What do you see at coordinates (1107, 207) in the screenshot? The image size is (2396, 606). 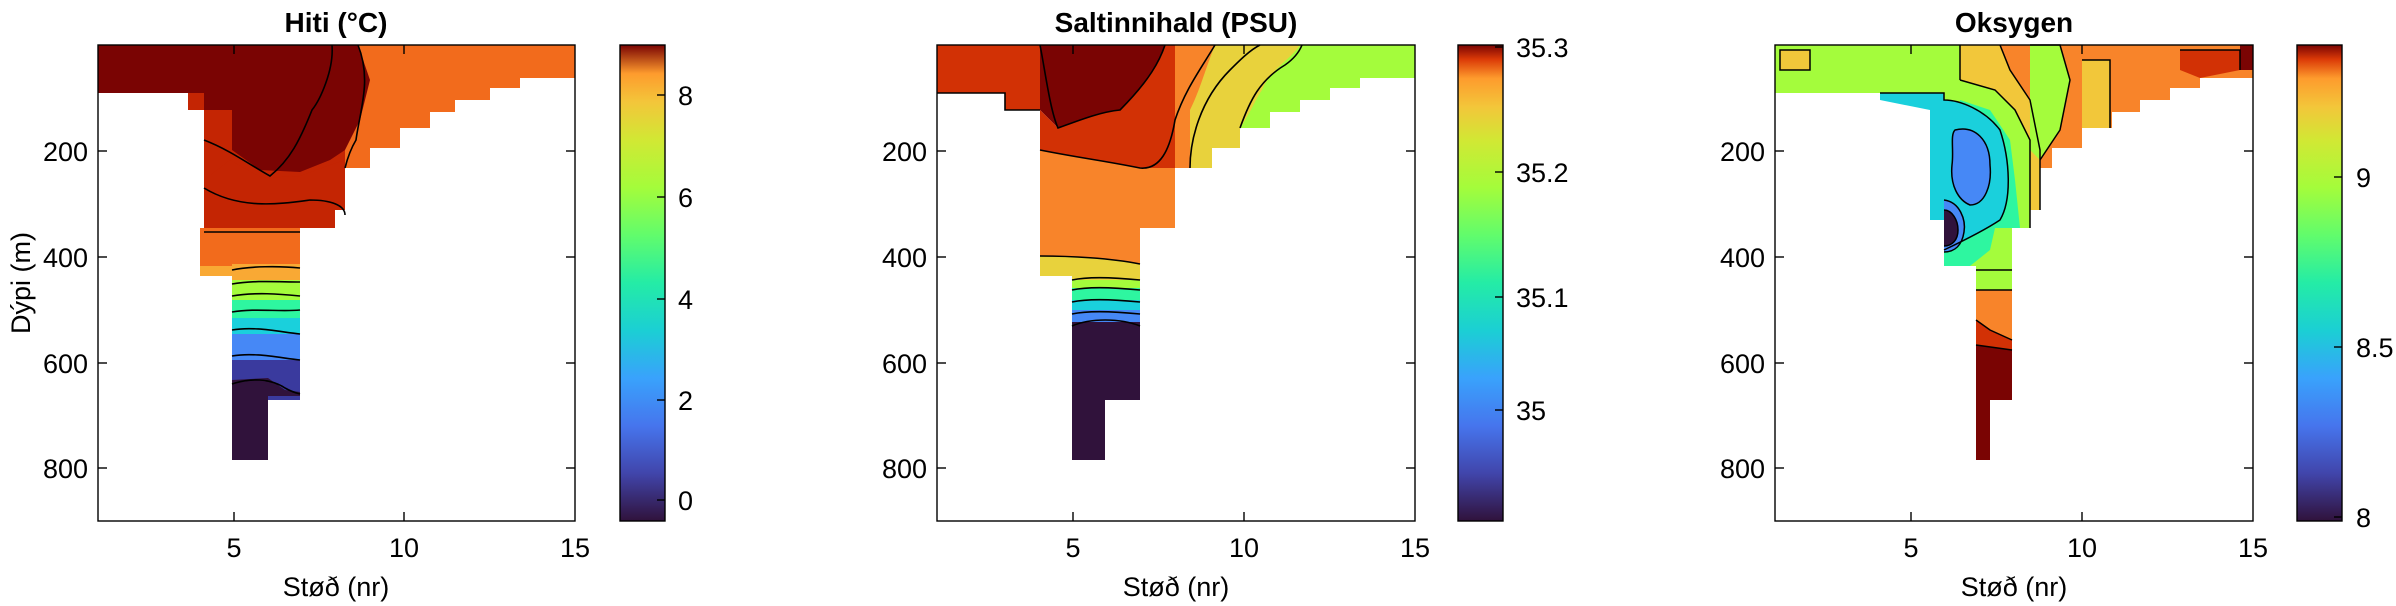 I see `band-sal-35.2` at bounding box center [1107, 207].